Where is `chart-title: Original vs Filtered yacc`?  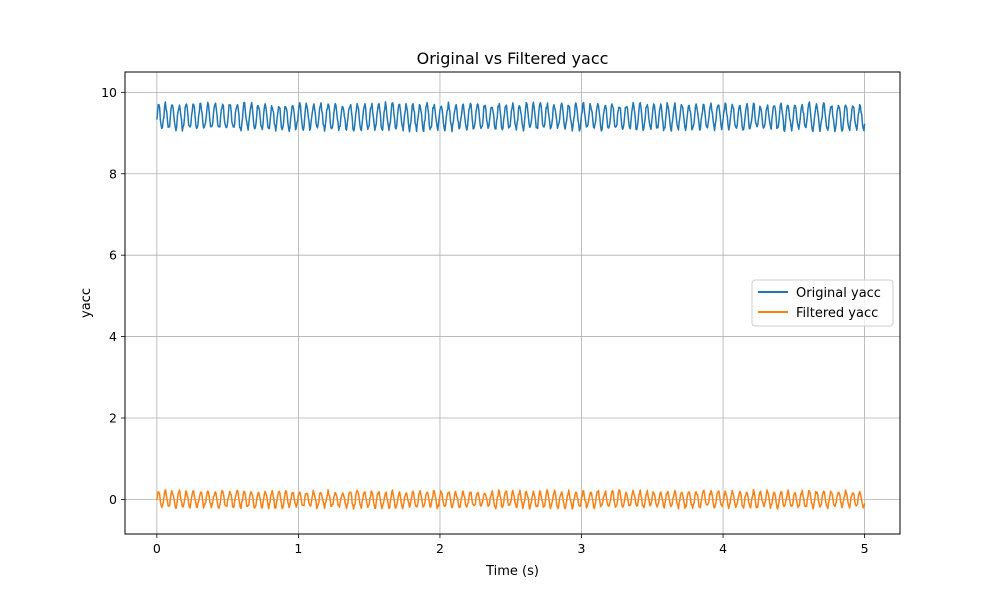
chart-title: Original vs Filtered yacc is located at coordinates (513, 58).